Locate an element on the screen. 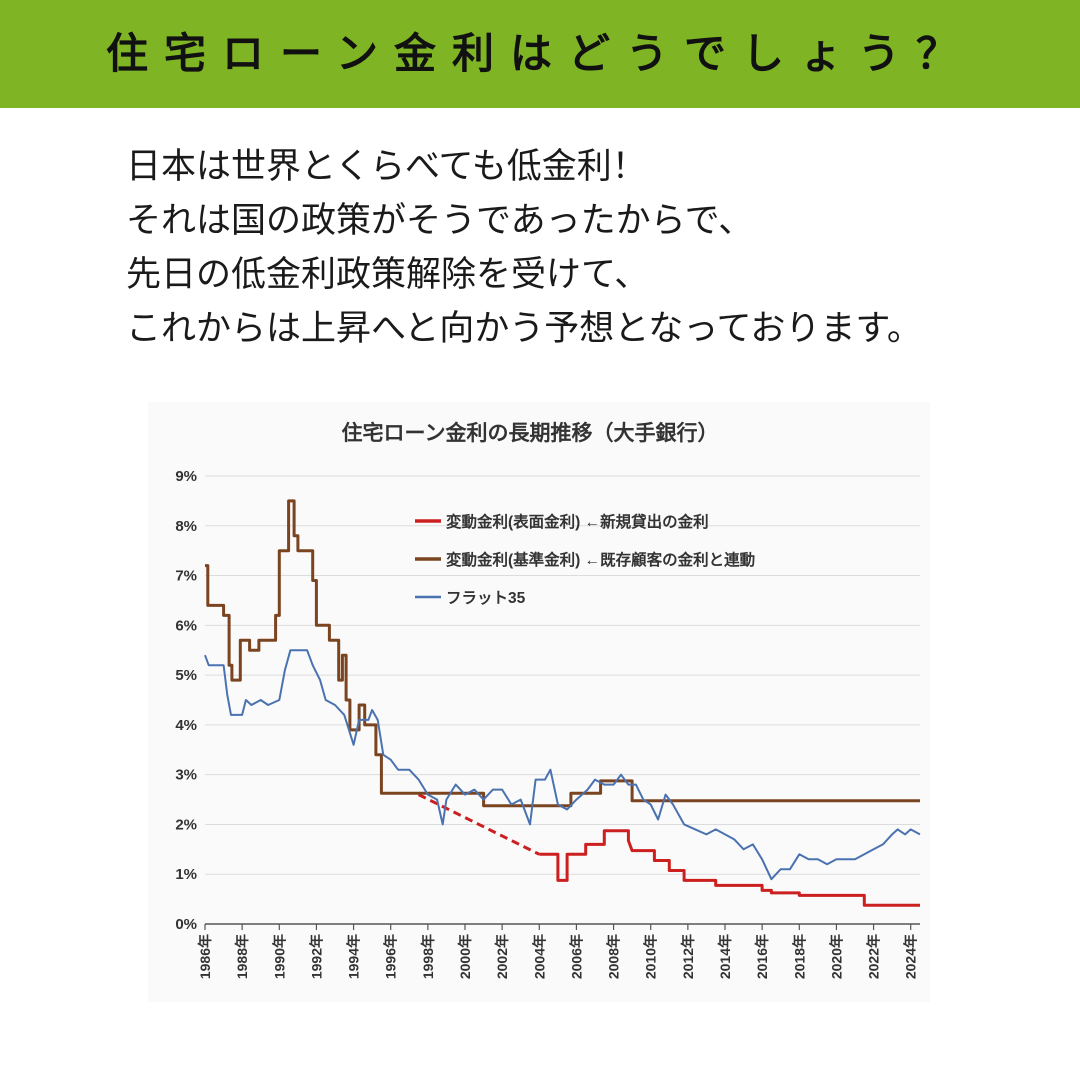 The image size is (1080, 1080). y-tick-label: 1% is located at coordinates (186, 874).